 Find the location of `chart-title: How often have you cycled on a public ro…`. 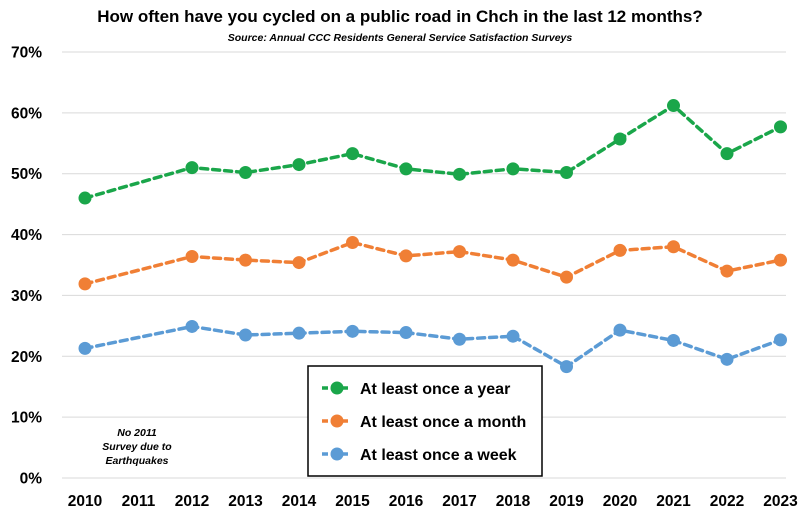

chart-title: How often have you cycled on a public ro… is located at coordinates (399, 16).